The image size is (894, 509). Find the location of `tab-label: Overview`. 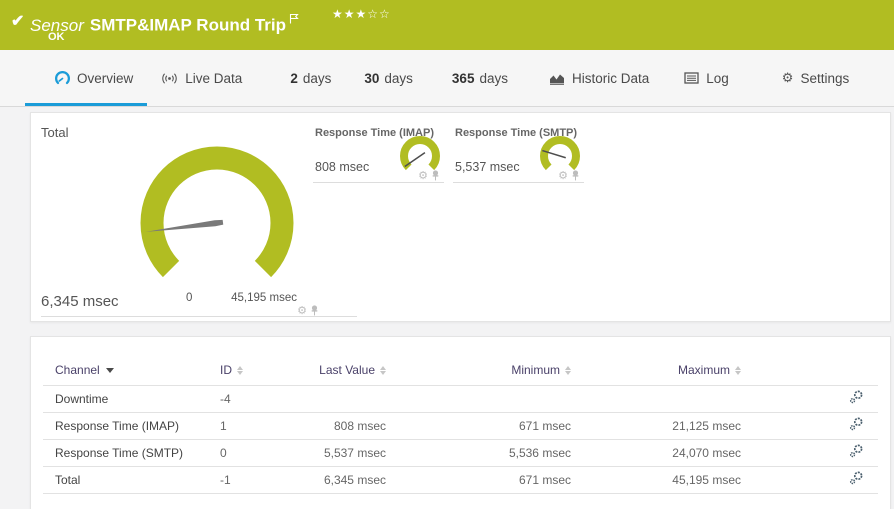

tab-label: Overview is located at coordinates (105, 78).